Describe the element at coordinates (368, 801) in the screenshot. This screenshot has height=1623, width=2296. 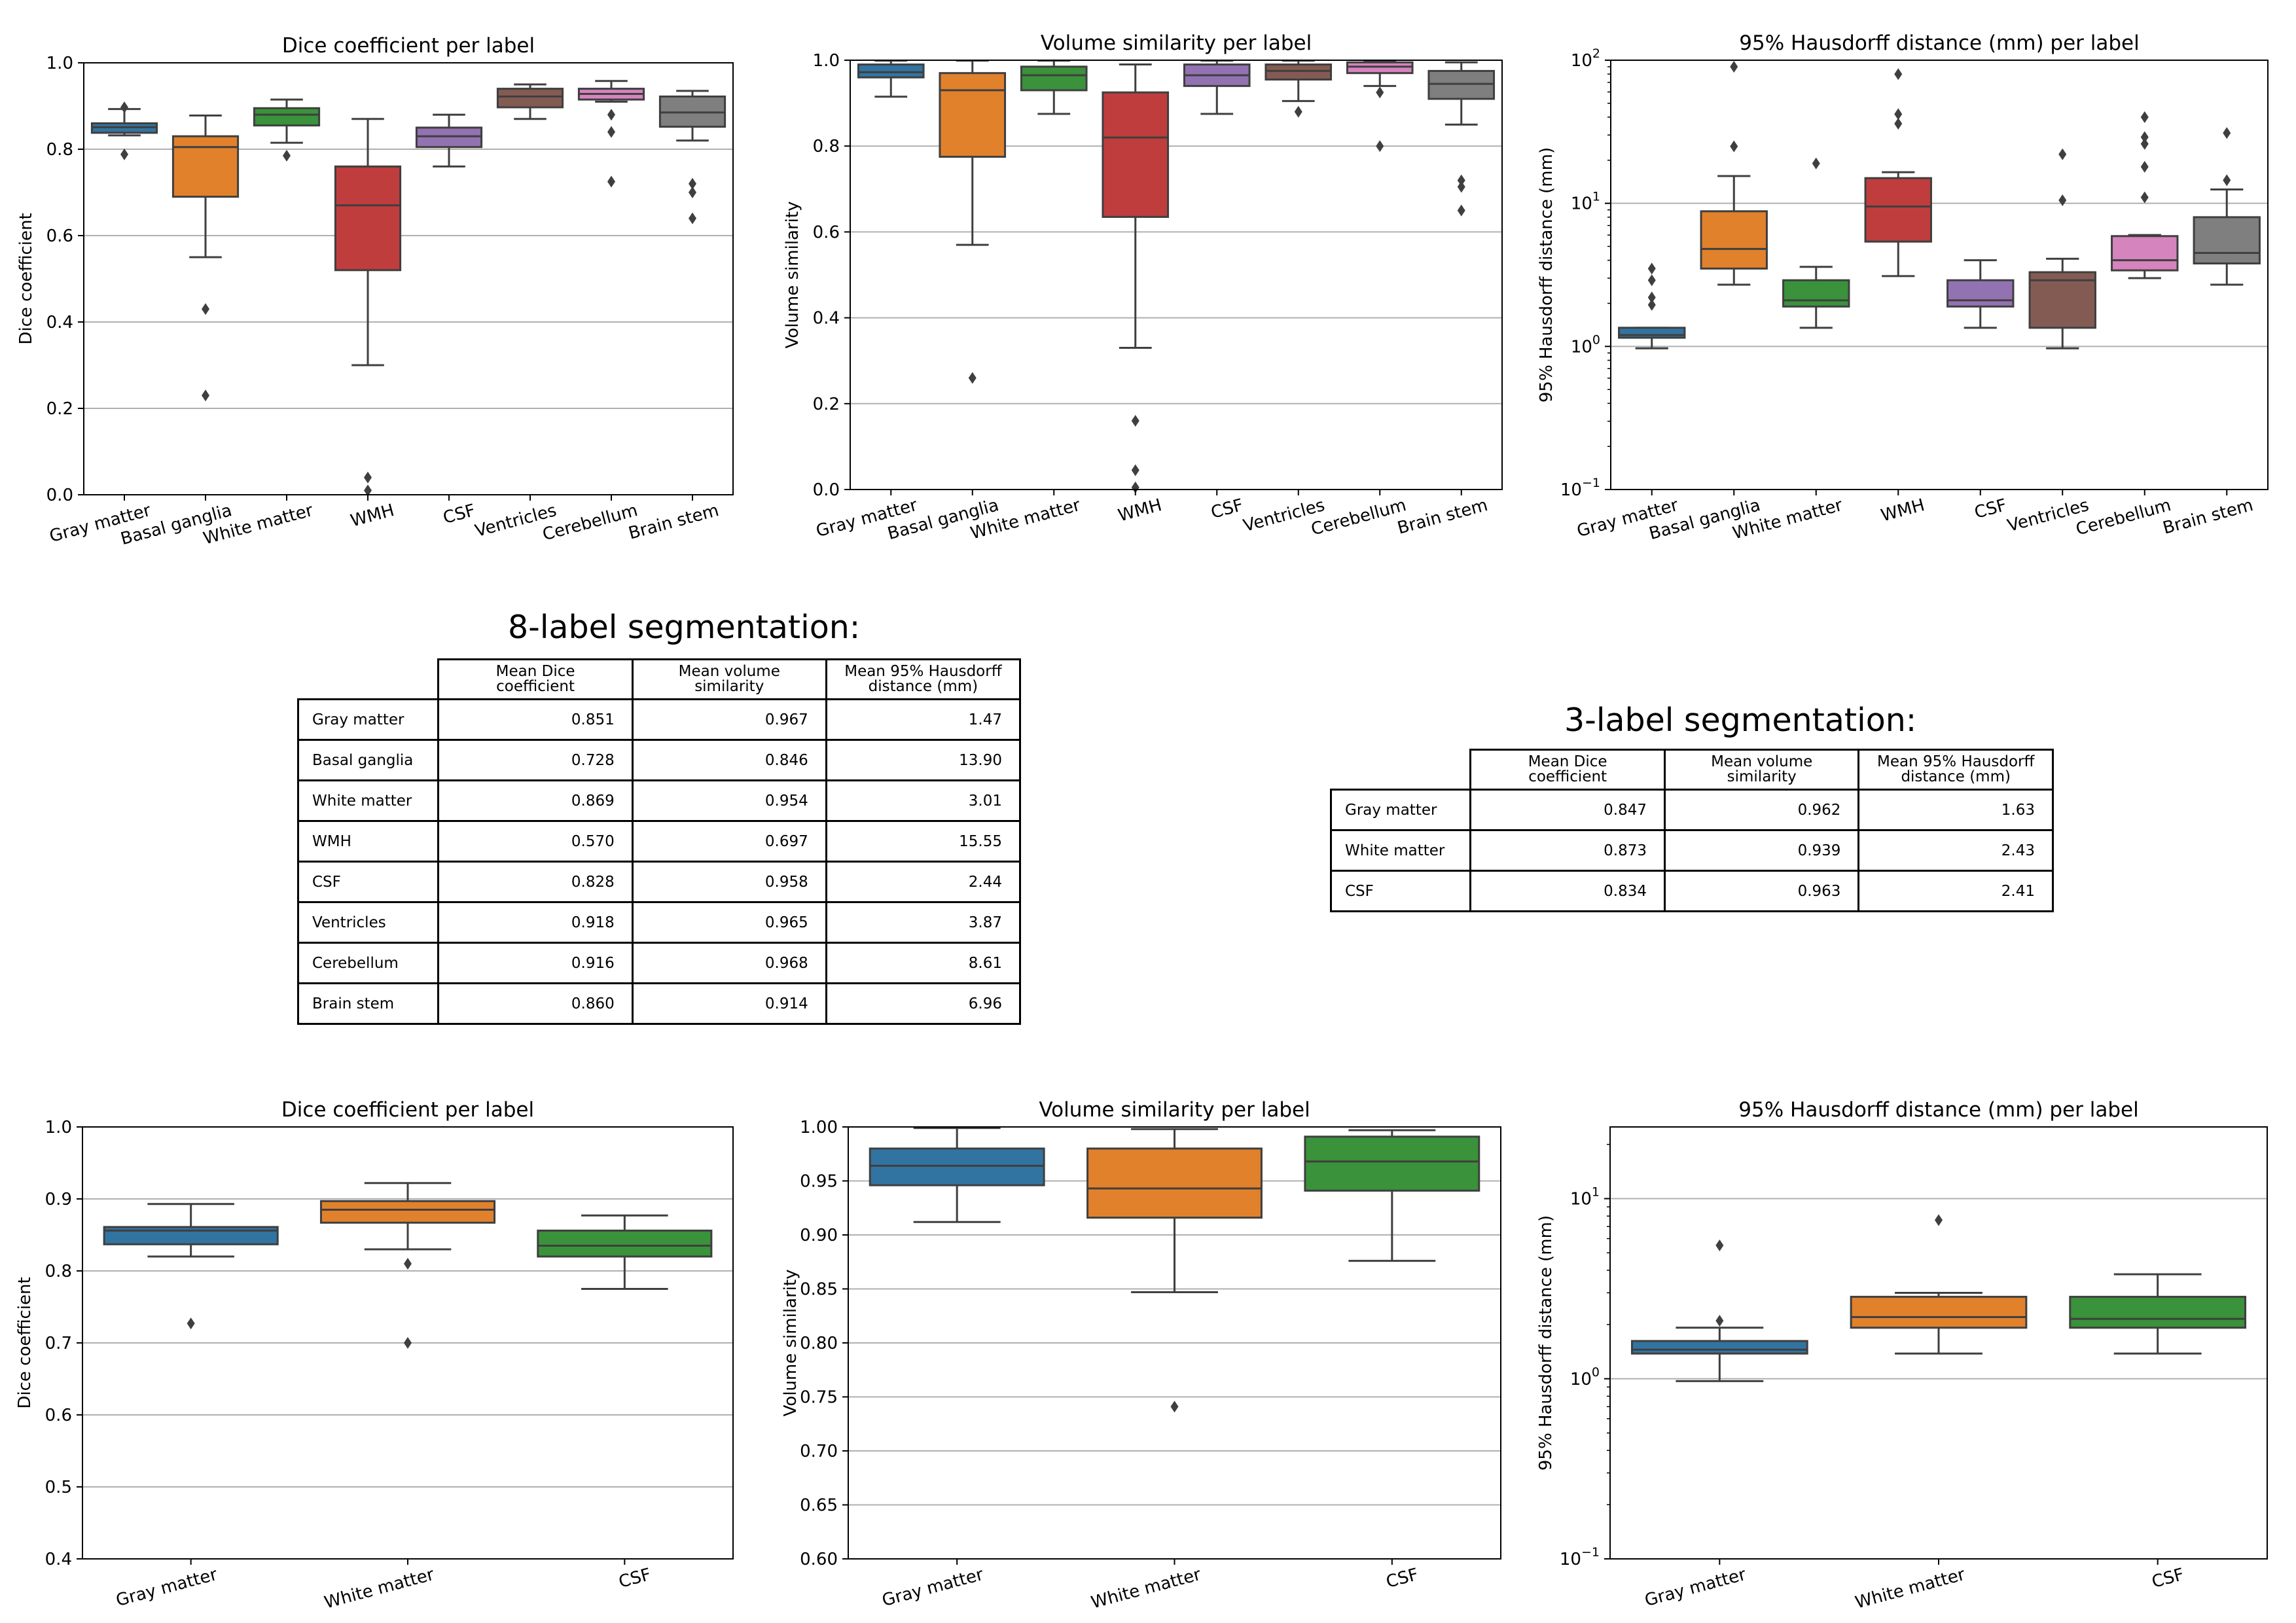
I see `row-label: White matter` at that location.